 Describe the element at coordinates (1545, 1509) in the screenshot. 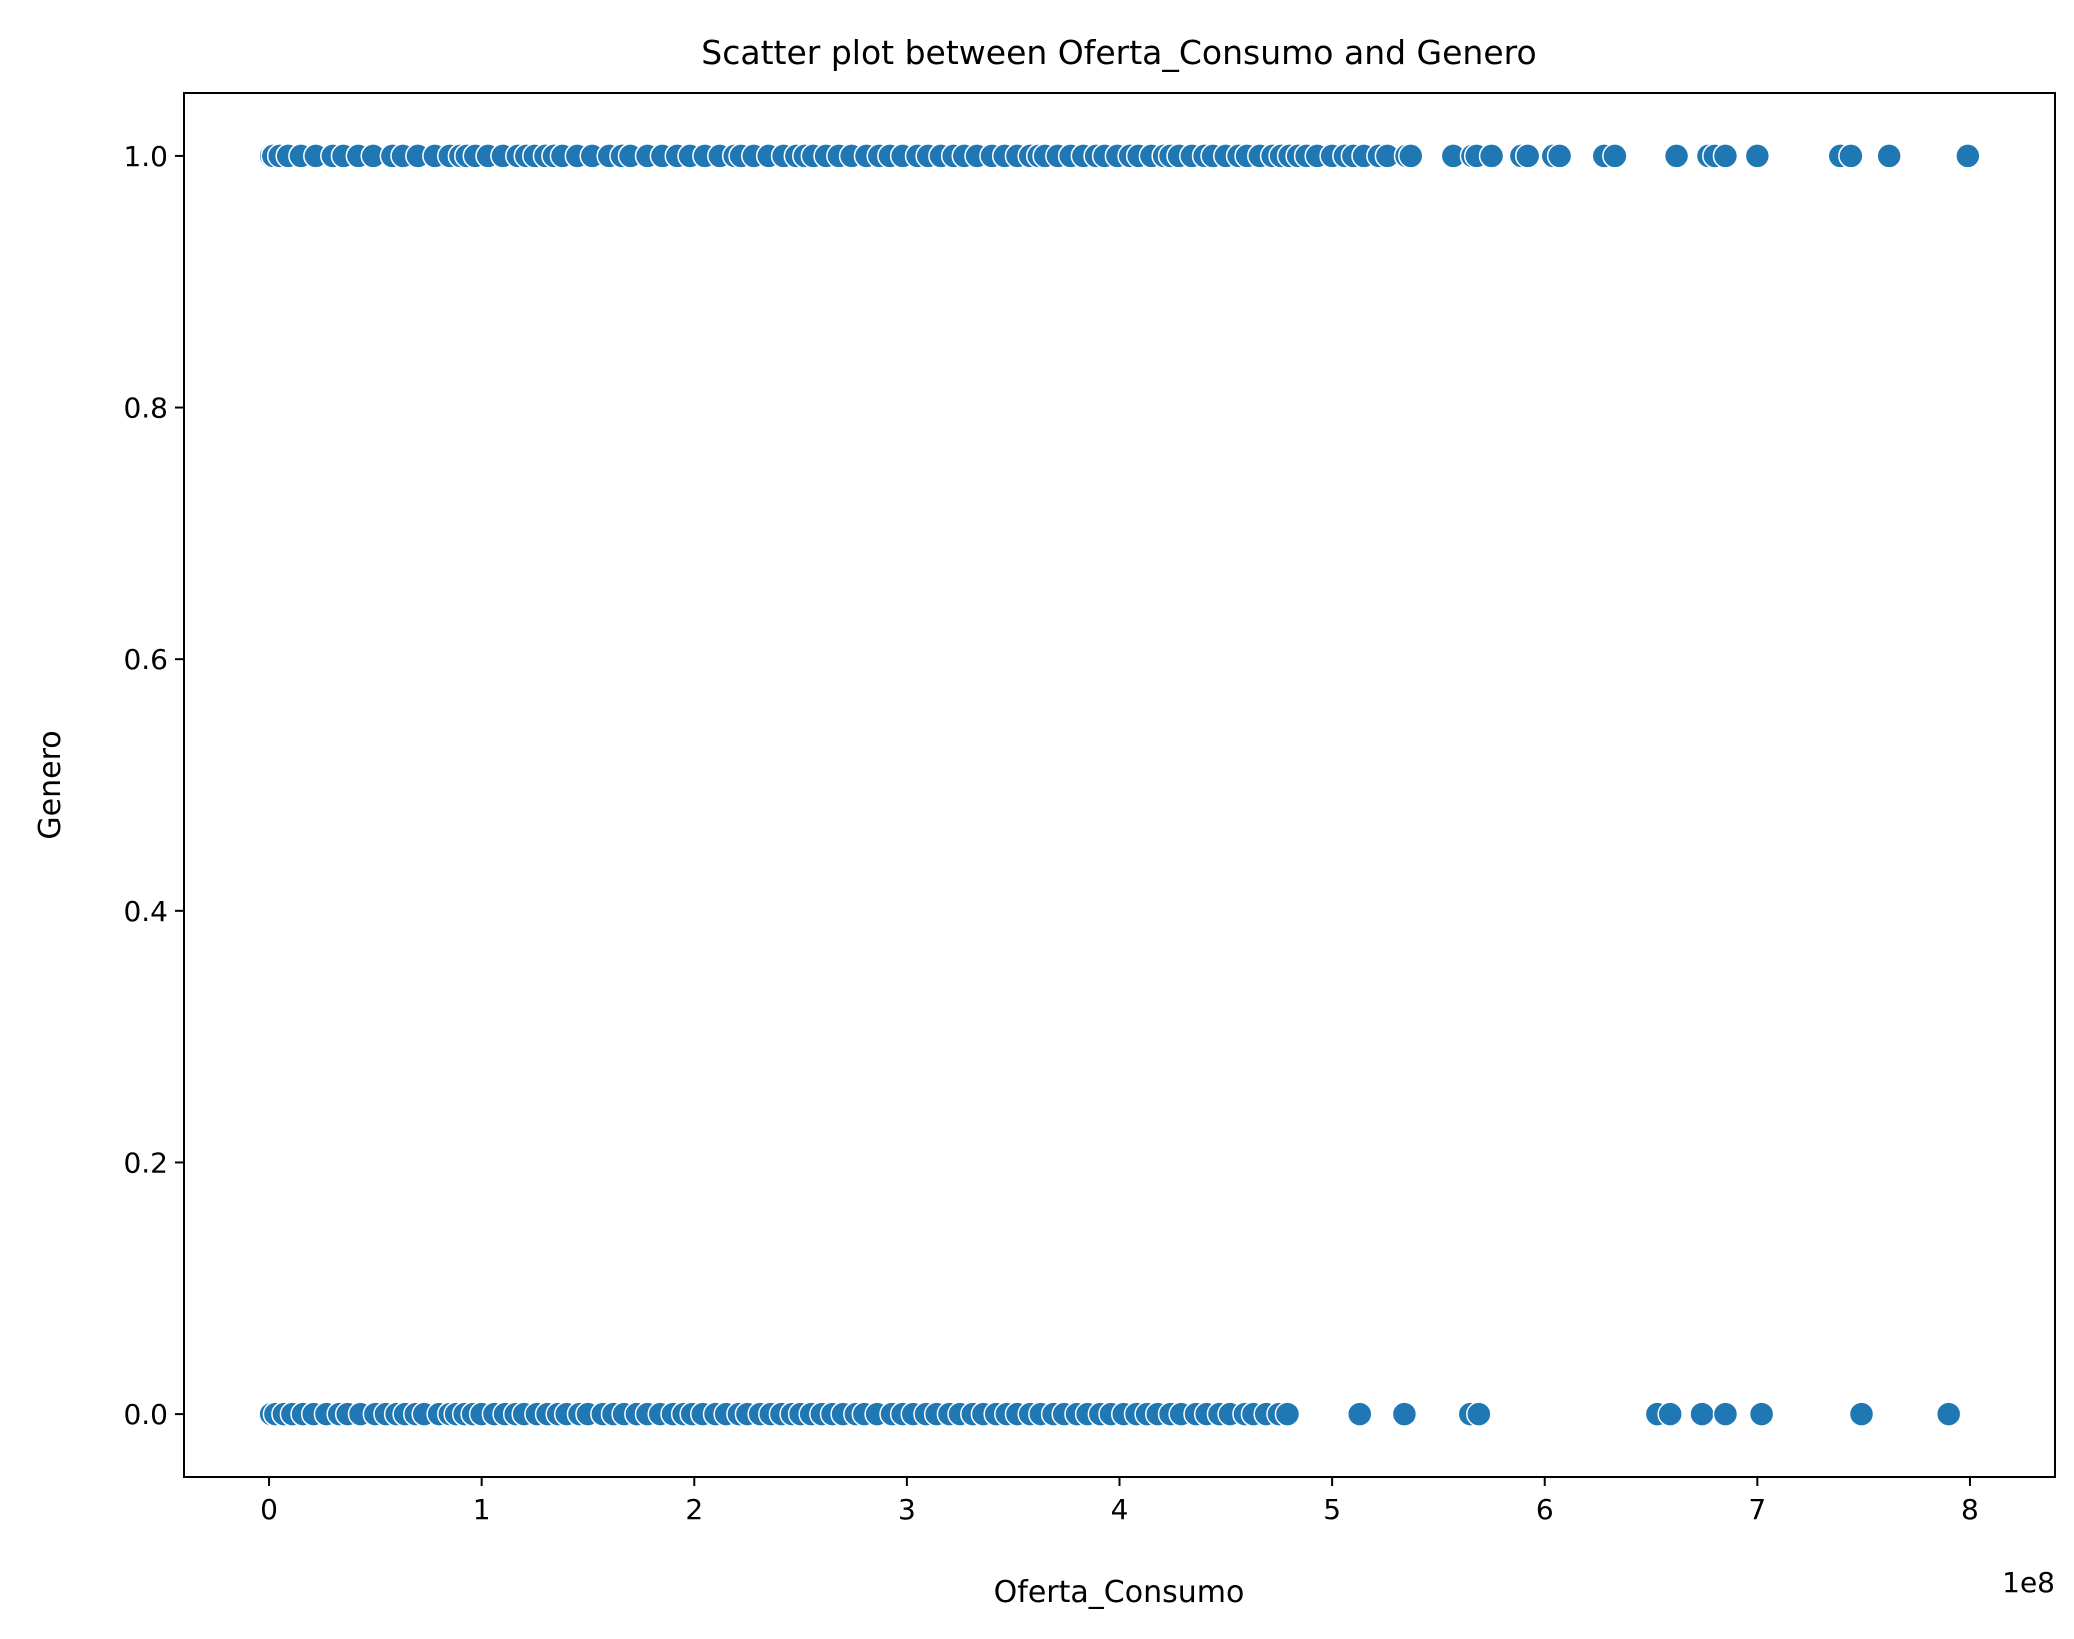

I see `x-tick-label: 6` at that location.